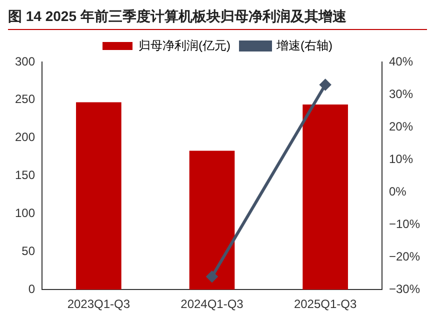 This screenshot has height=330, width=435. I want to click on x-tick-label: 2024Q1-Q3, so click(212, 304).